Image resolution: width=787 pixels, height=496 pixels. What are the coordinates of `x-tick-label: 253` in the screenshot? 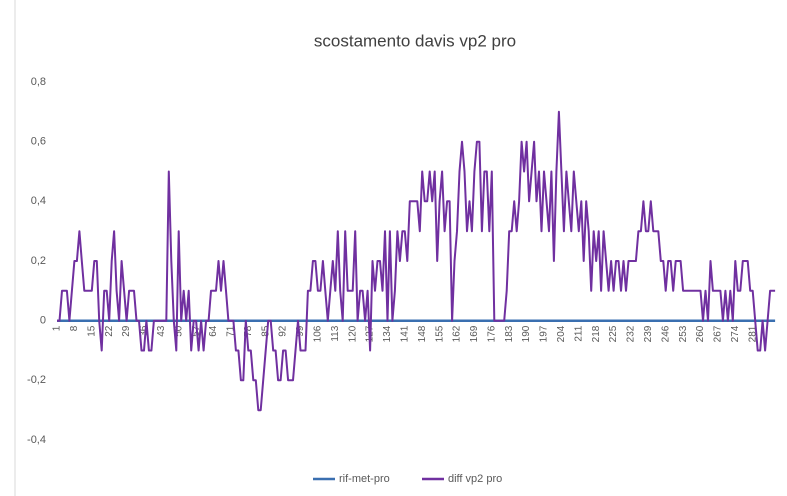 It's located at (683, 333).